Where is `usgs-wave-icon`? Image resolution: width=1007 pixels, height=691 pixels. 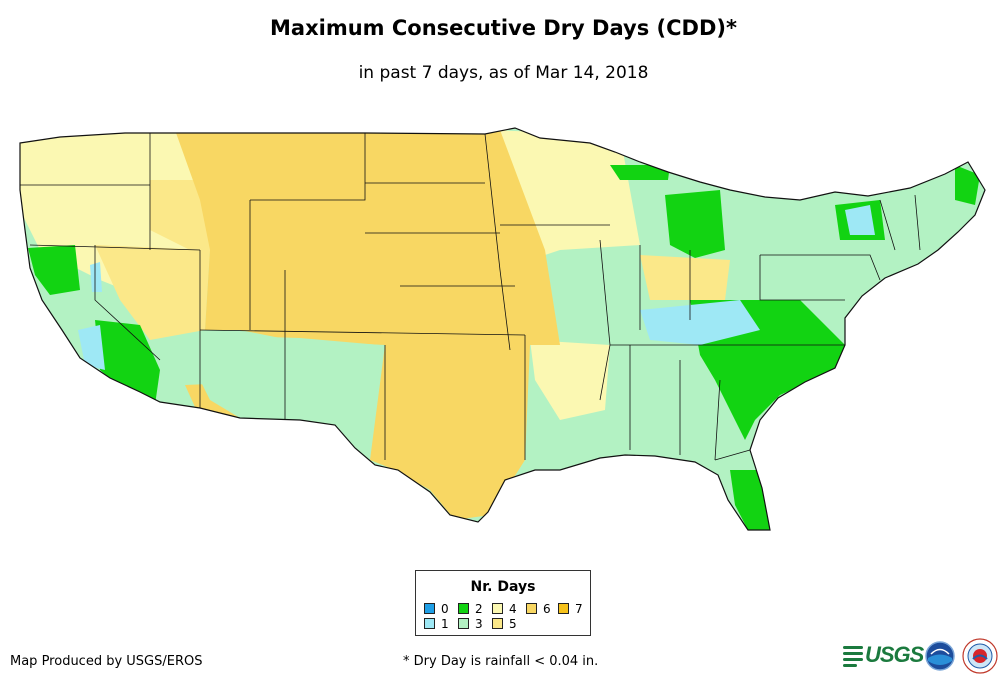
usgs-wave-icon is located at coordinates (853, 655).